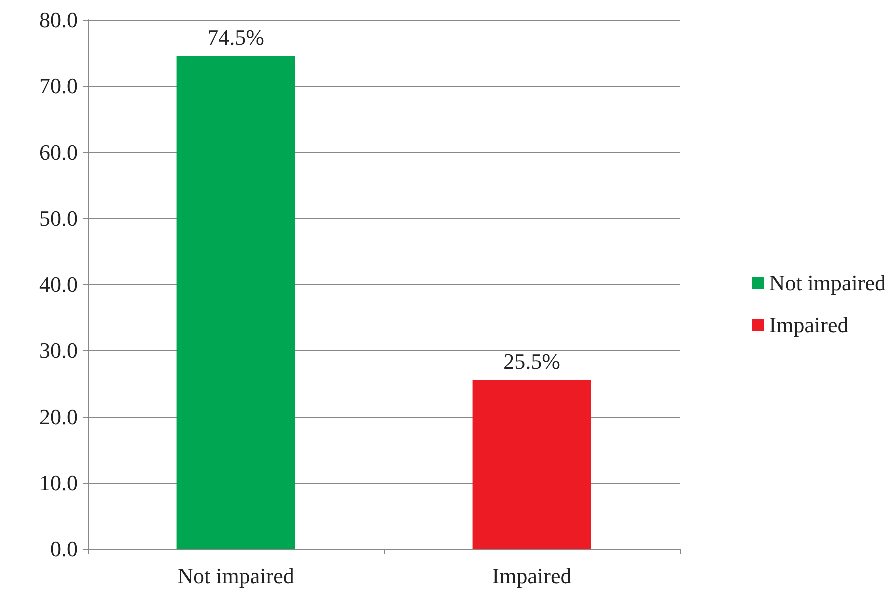 The image size is (893, 608). I want to click on legend-label: Not impaired, so click(827, 283).